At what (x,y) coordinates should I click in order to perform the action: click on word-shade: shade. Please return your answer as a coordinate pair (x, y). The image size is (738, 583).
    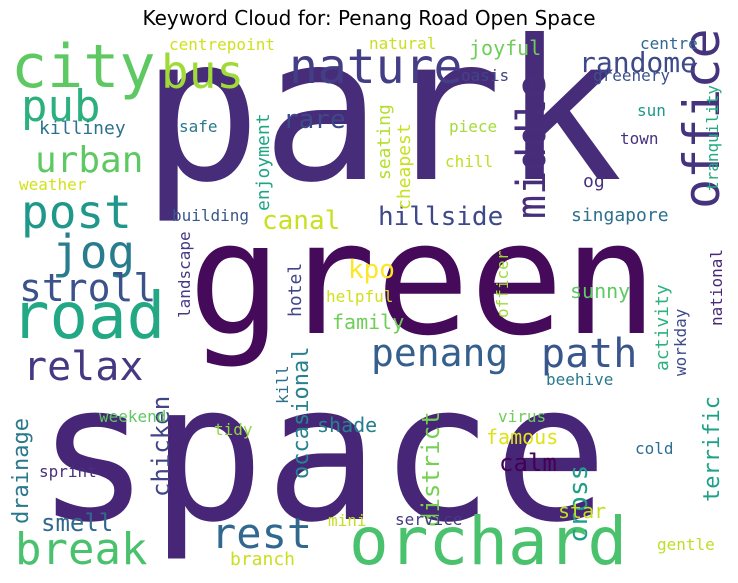
    Looking at the image, I should click on (347, 425).